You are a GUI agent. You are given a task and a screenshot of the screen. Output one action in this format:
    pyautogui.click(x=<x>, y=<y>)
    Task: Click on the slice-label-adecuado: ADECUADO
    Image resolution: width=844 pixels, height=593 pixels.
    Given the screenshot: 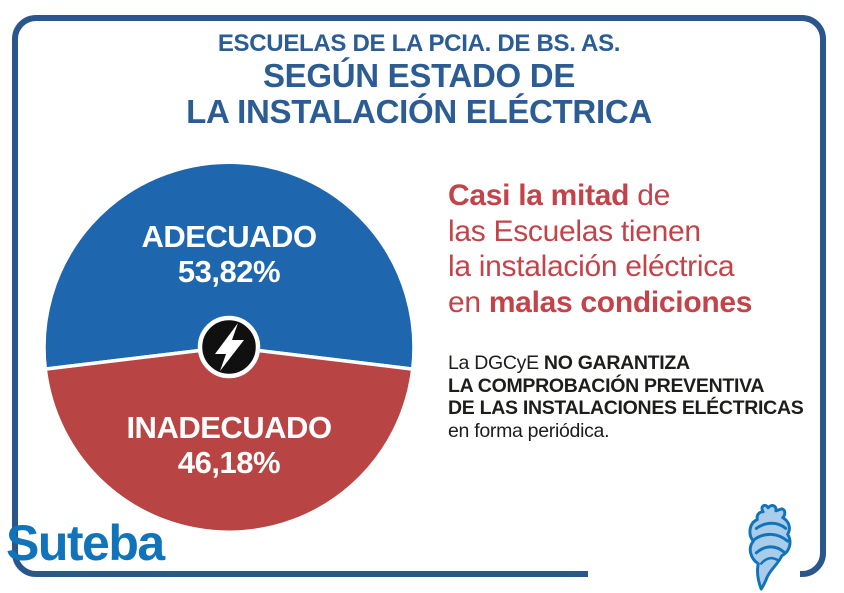 What is the action you would take?
    pyautogui.click(x=229, y=236)
    